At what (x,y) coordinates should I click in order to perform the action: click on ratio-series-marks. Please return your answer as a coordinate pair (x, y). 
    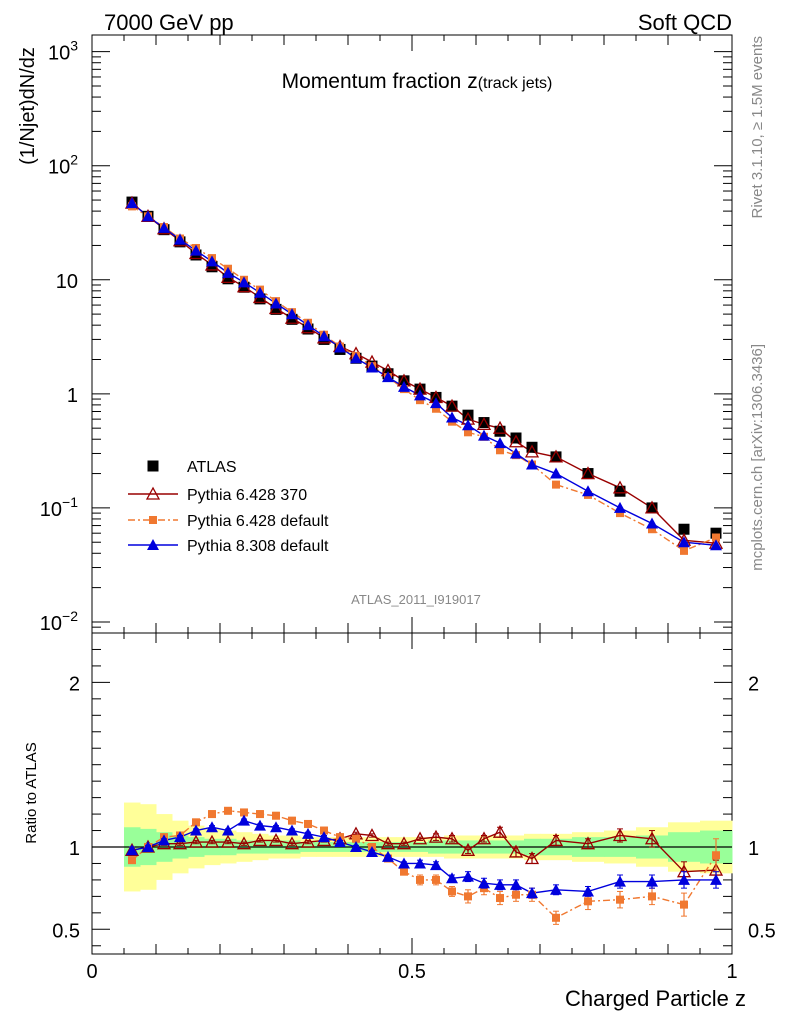
    Looking at the image, I should click on (424, 865).